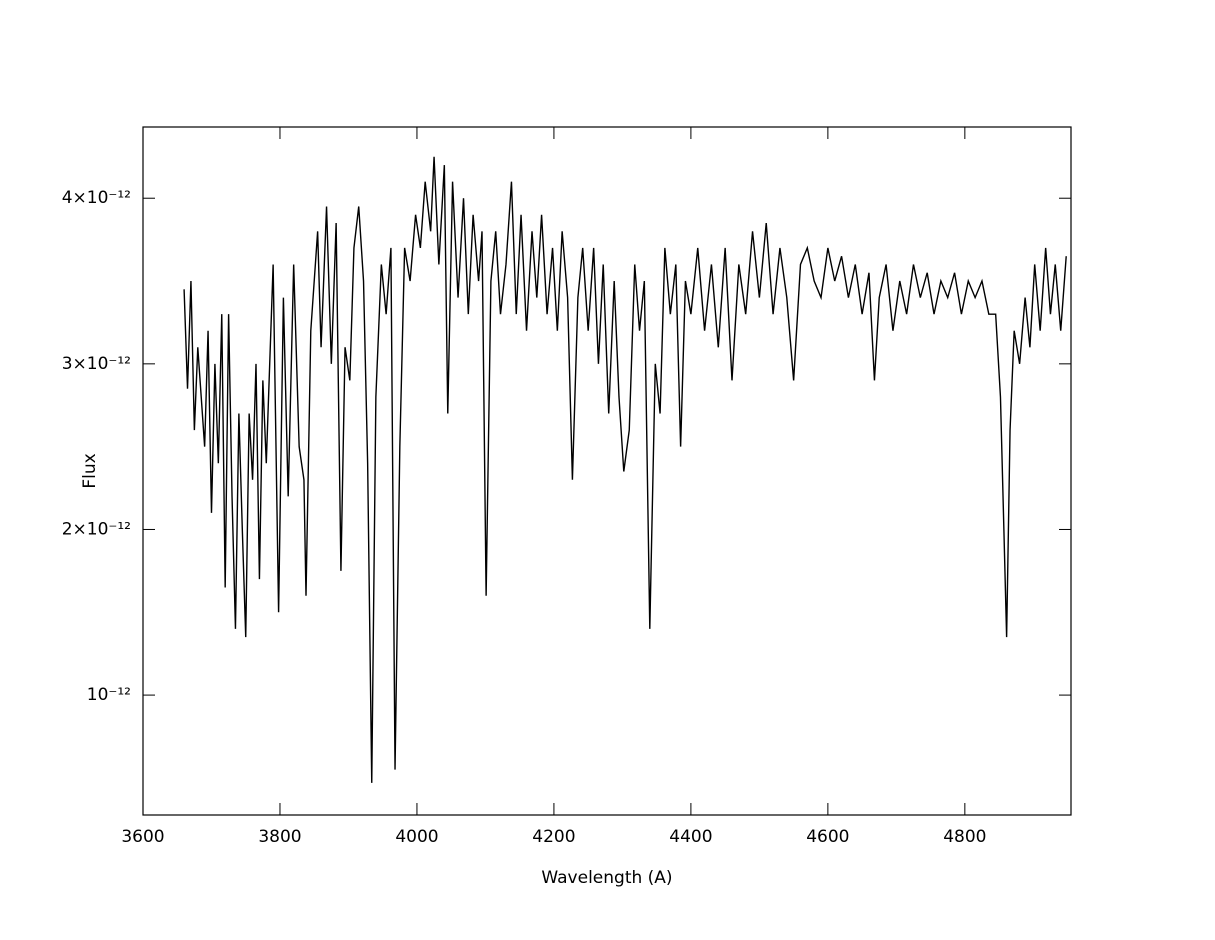 This screenshot has width=1215, height=940. Describe the element at coordinates (96, 529) in the screenshot. I see `y-tick-label: 2×10⁻¹²` at that location.